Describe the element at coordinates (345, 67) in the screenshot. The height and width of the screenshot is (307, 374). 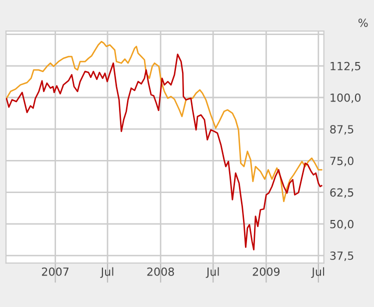
I see `y-tick-label: 112,5` at that location.